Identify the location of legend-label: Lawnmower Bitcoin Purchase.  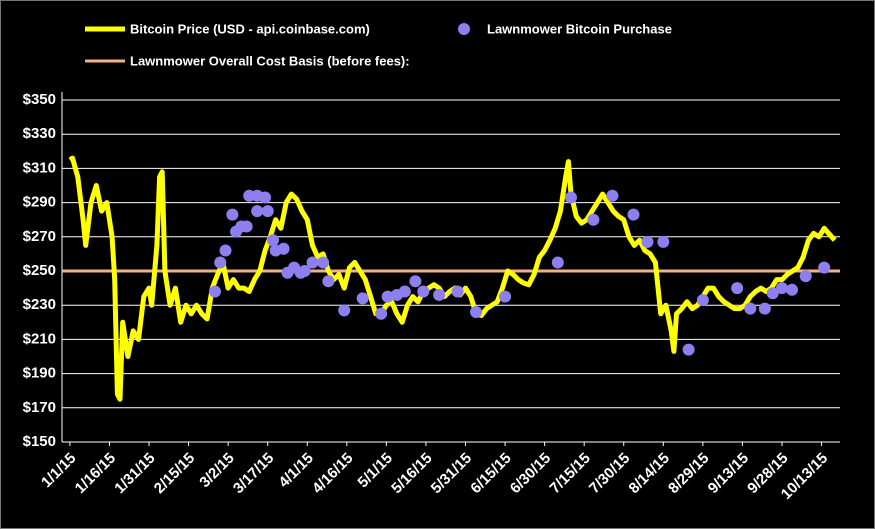
(579, 28).